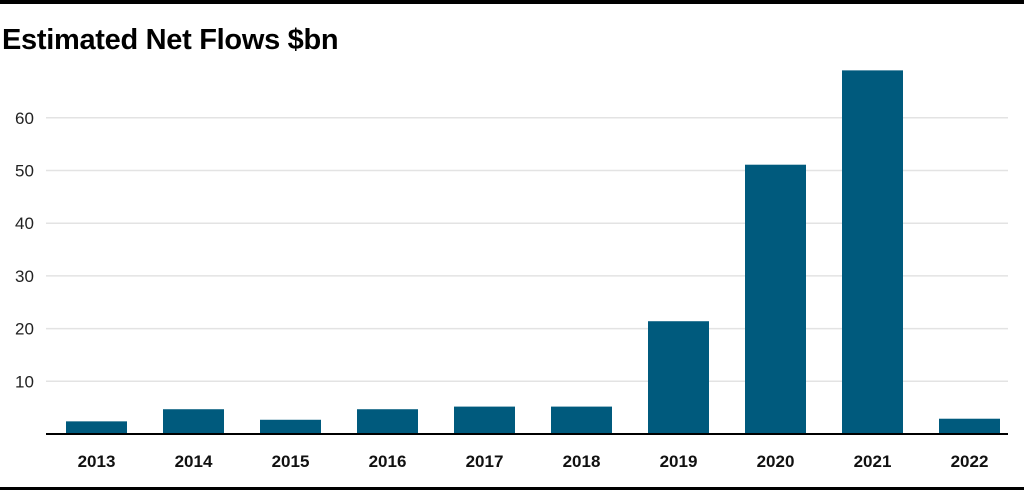 The width and height of the screenshot is (1024, 490). What do you see at coordinates (170, 40) in the screenshot?
I see `chart-title: Estimated Net Flows $bn` at bounding box center [170, 40].